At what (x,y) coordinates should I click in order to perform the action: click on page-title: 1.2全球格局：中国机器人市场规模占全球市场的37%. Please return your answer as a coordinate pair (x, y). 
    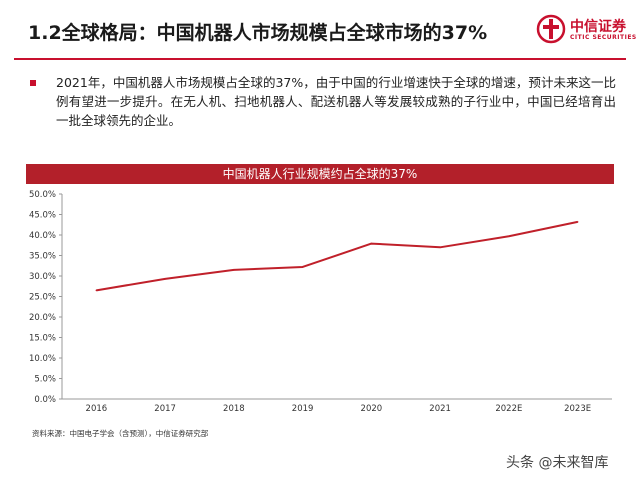
    Looking at the image, I should click on (258, 33).